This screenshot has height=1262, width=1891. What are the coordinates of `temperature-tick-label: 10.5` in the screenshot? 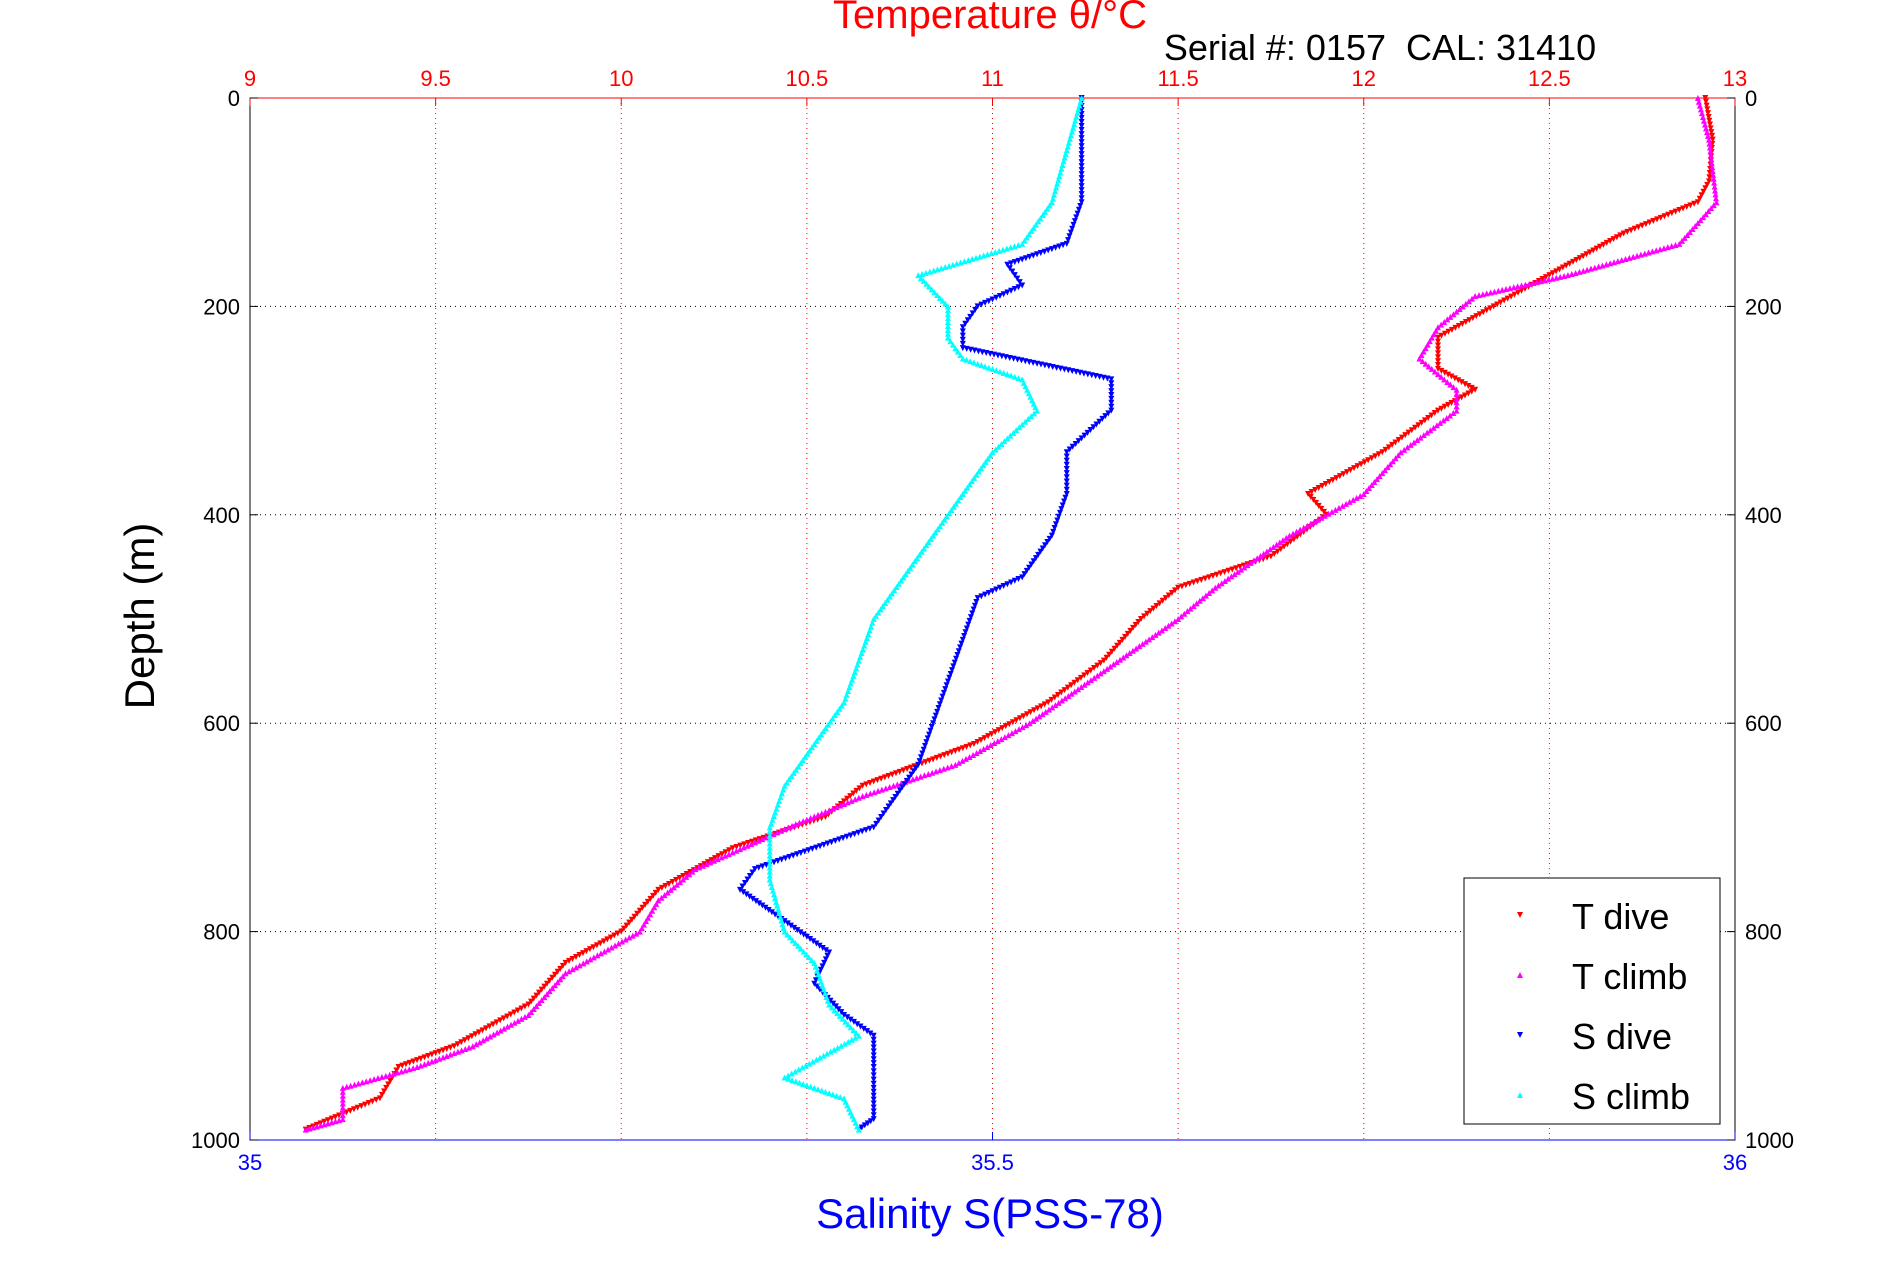 It's located at (806, 78).